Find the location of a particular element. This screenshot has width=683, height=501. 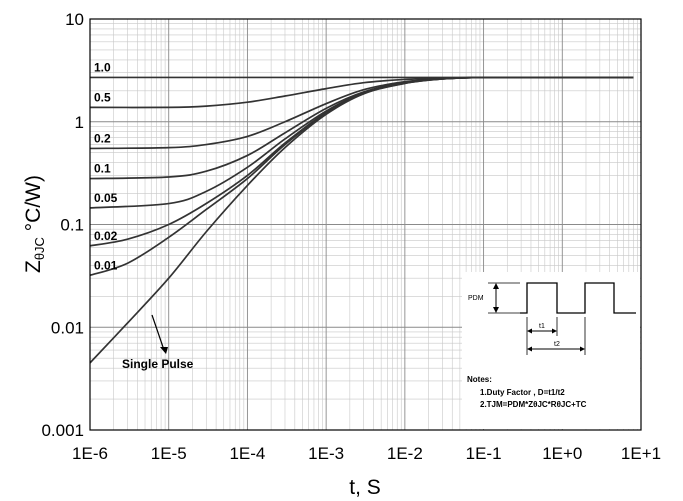

single-pulse-annotation: Single Pulse is located at coordinates (158, 364).